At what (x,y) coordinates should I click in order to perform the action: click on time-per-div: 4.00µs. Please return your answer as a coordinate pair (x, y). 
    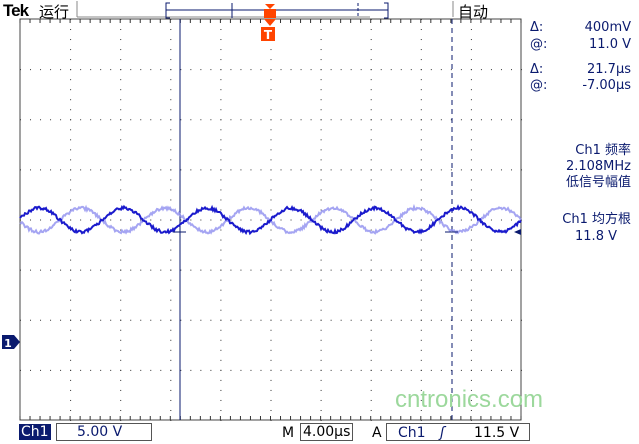
    Looking at the image, I should click on (326, 432).